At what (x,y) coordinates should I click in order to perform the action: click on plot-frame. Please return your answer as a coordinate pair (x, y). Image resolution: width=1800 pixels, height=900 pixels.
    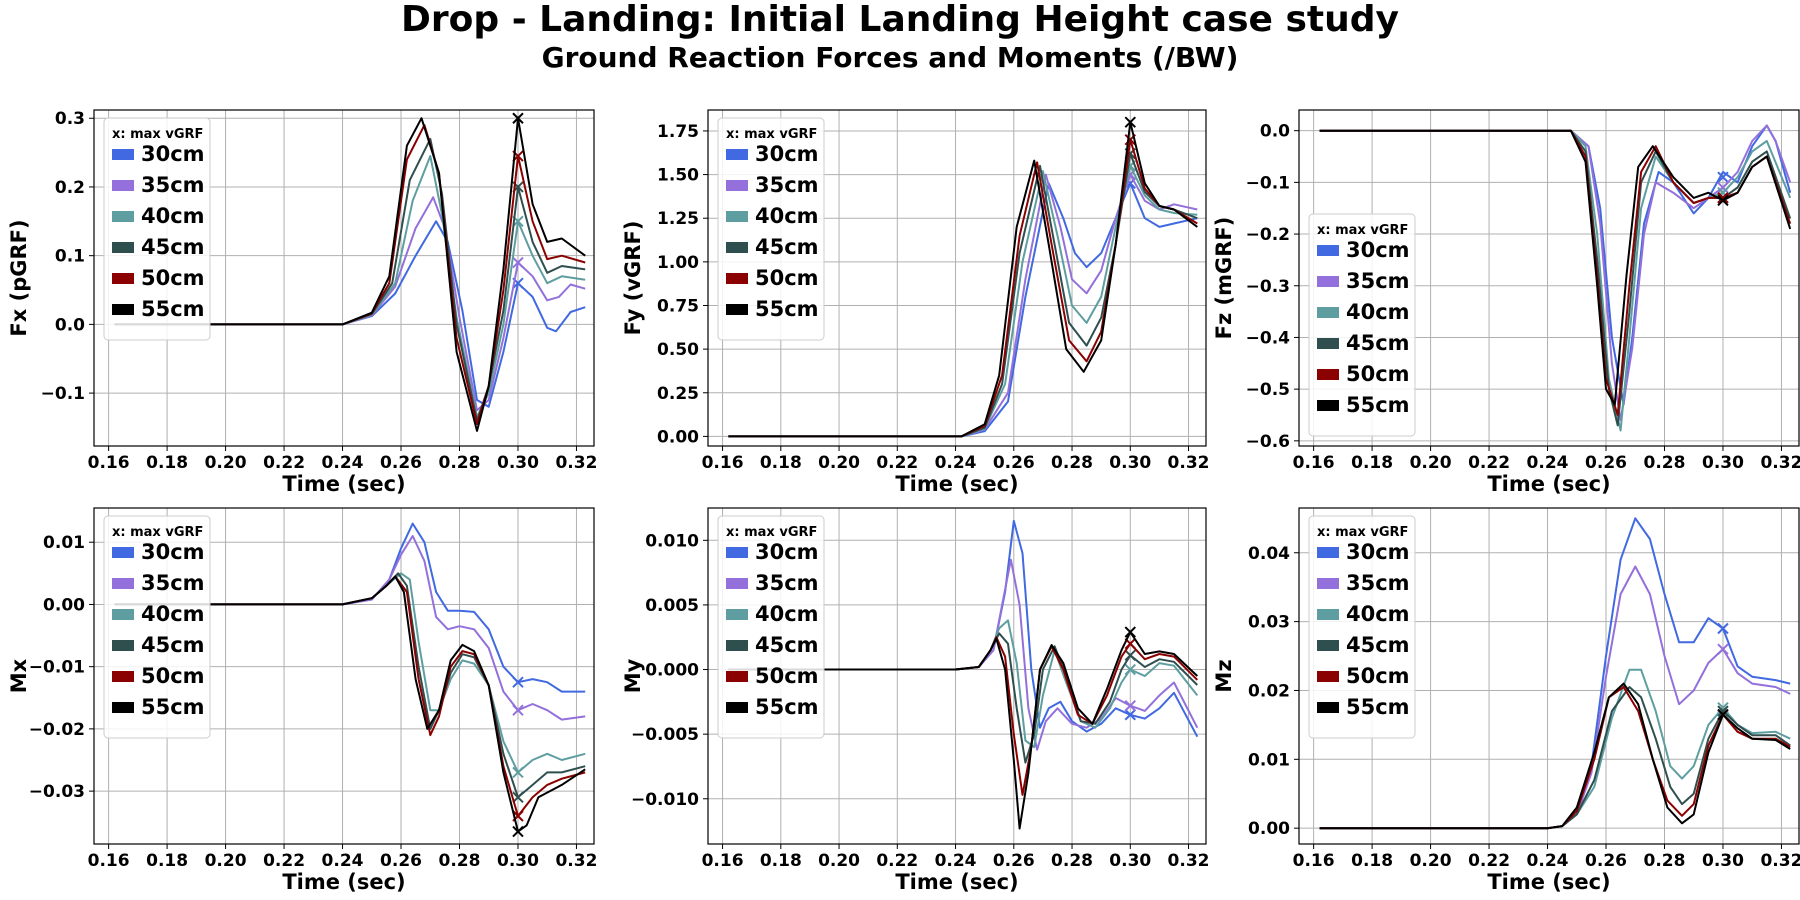
    Looking at the image, I should click on (1549, 676).